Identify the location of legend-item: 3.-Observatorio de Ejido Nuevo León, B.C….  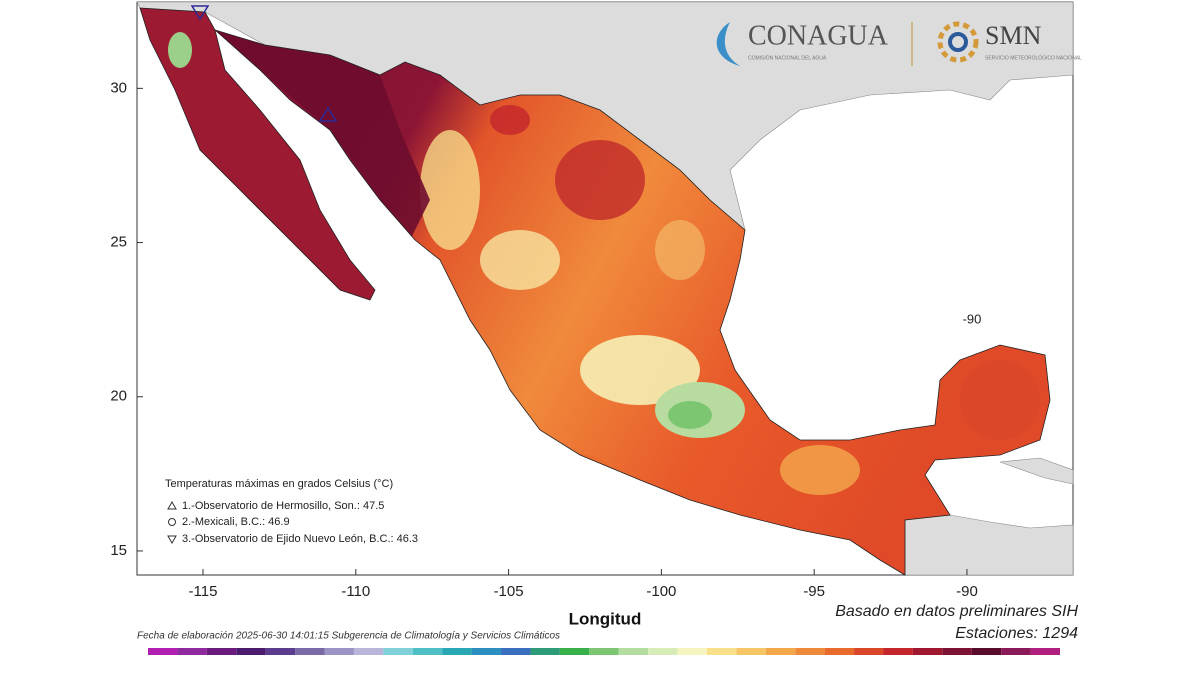
(300, 539).